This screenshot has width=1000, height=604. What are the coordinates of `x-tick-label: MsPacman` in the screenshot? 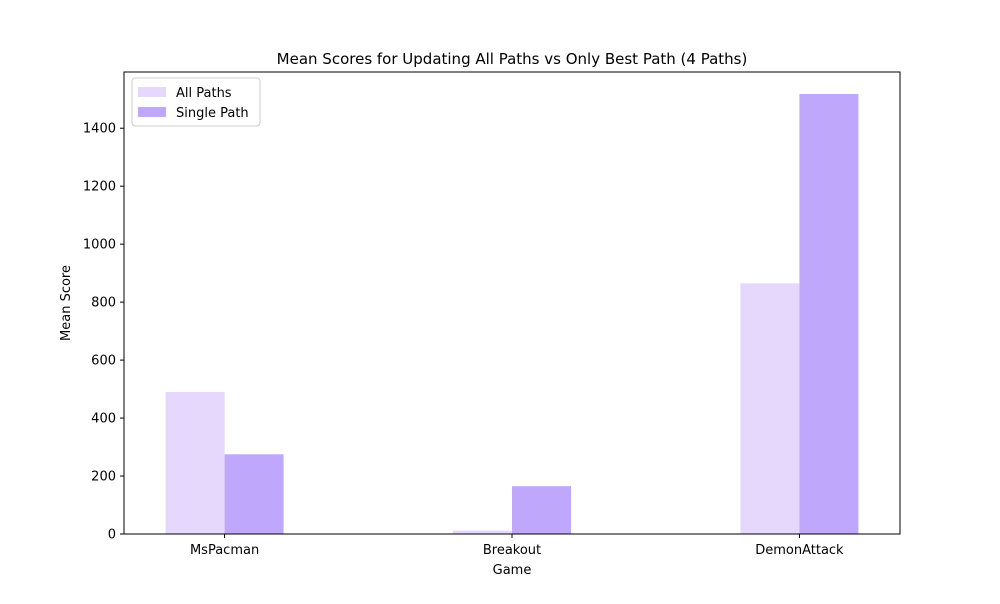 It's located at (224, 550).